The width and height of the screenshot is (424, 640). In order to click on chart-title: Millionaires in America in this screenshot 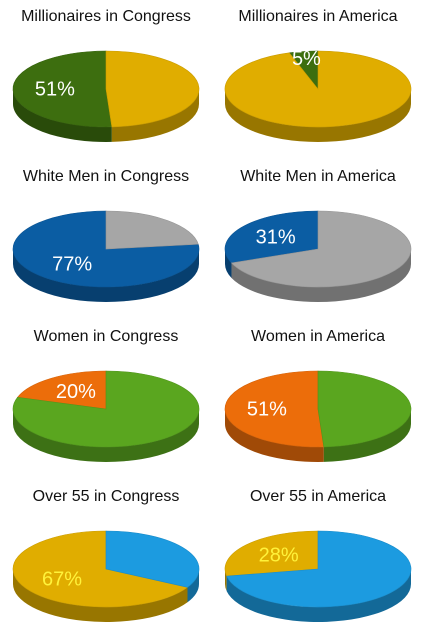, I will do `click(318, 16)`.